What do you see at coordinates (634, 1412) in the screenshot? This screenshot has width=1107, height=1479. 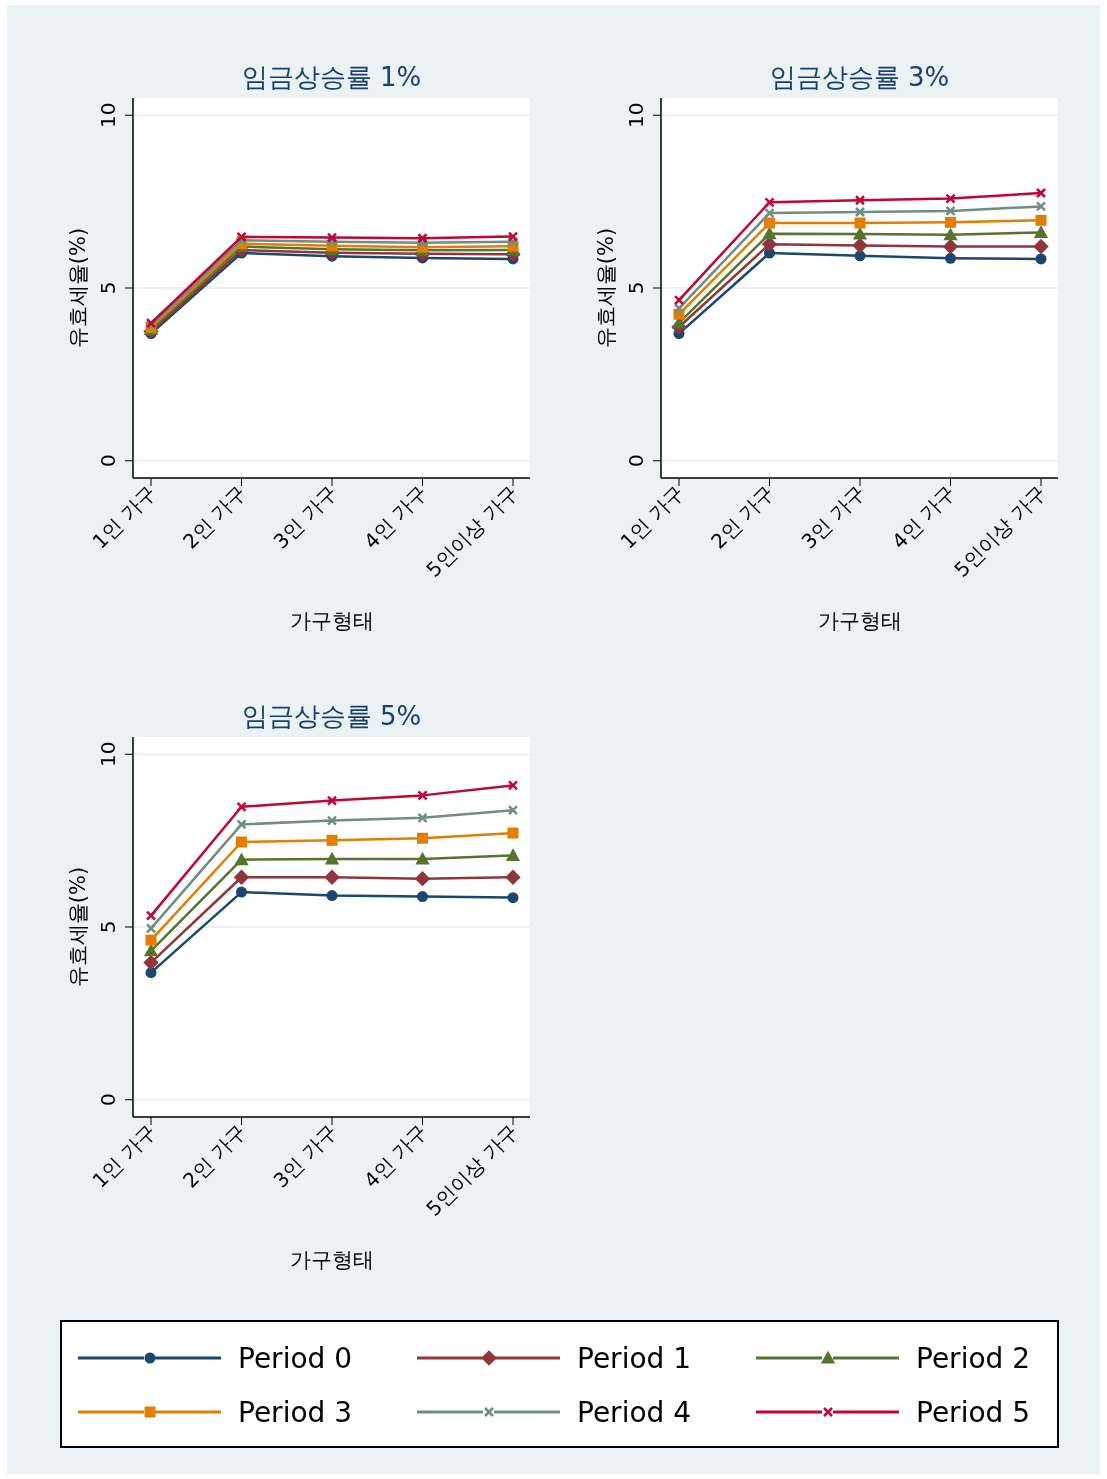 I see `legend-label: Period 4` at bounding box center [634, 1412].